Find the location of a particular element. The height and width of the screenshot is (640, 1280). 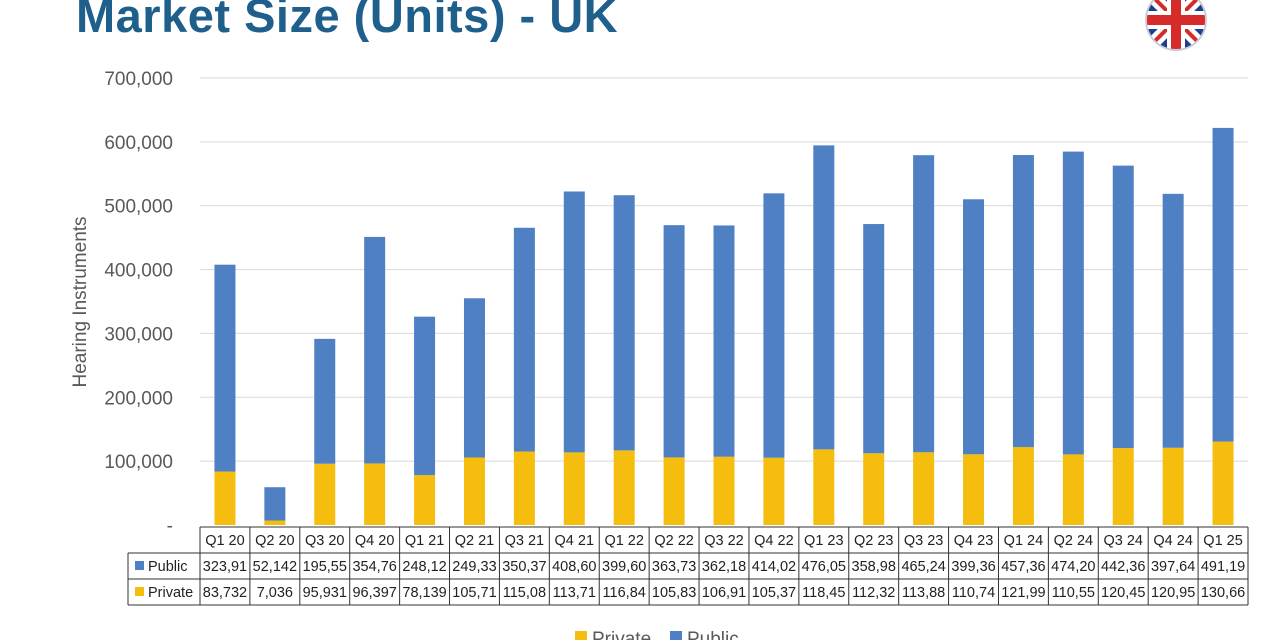

table-cell-public: 354,76 is located at coordinates (374, 567).